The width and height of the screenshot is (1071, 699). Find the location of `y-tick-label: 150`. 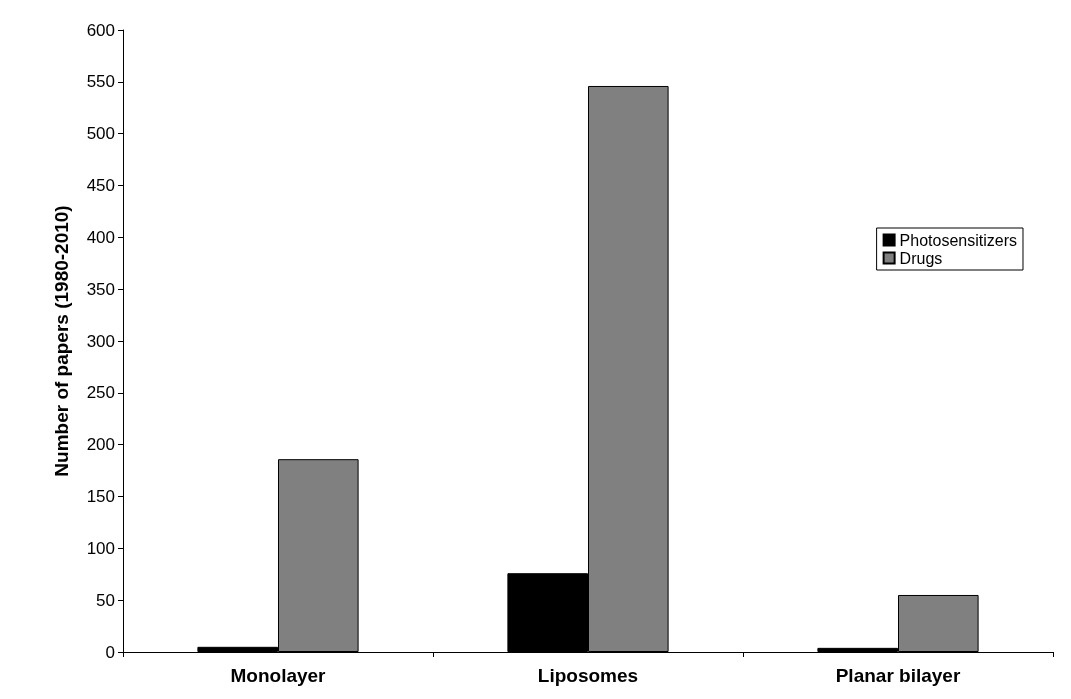

y-tick-label: 150 is located at coordinates (100, 496).